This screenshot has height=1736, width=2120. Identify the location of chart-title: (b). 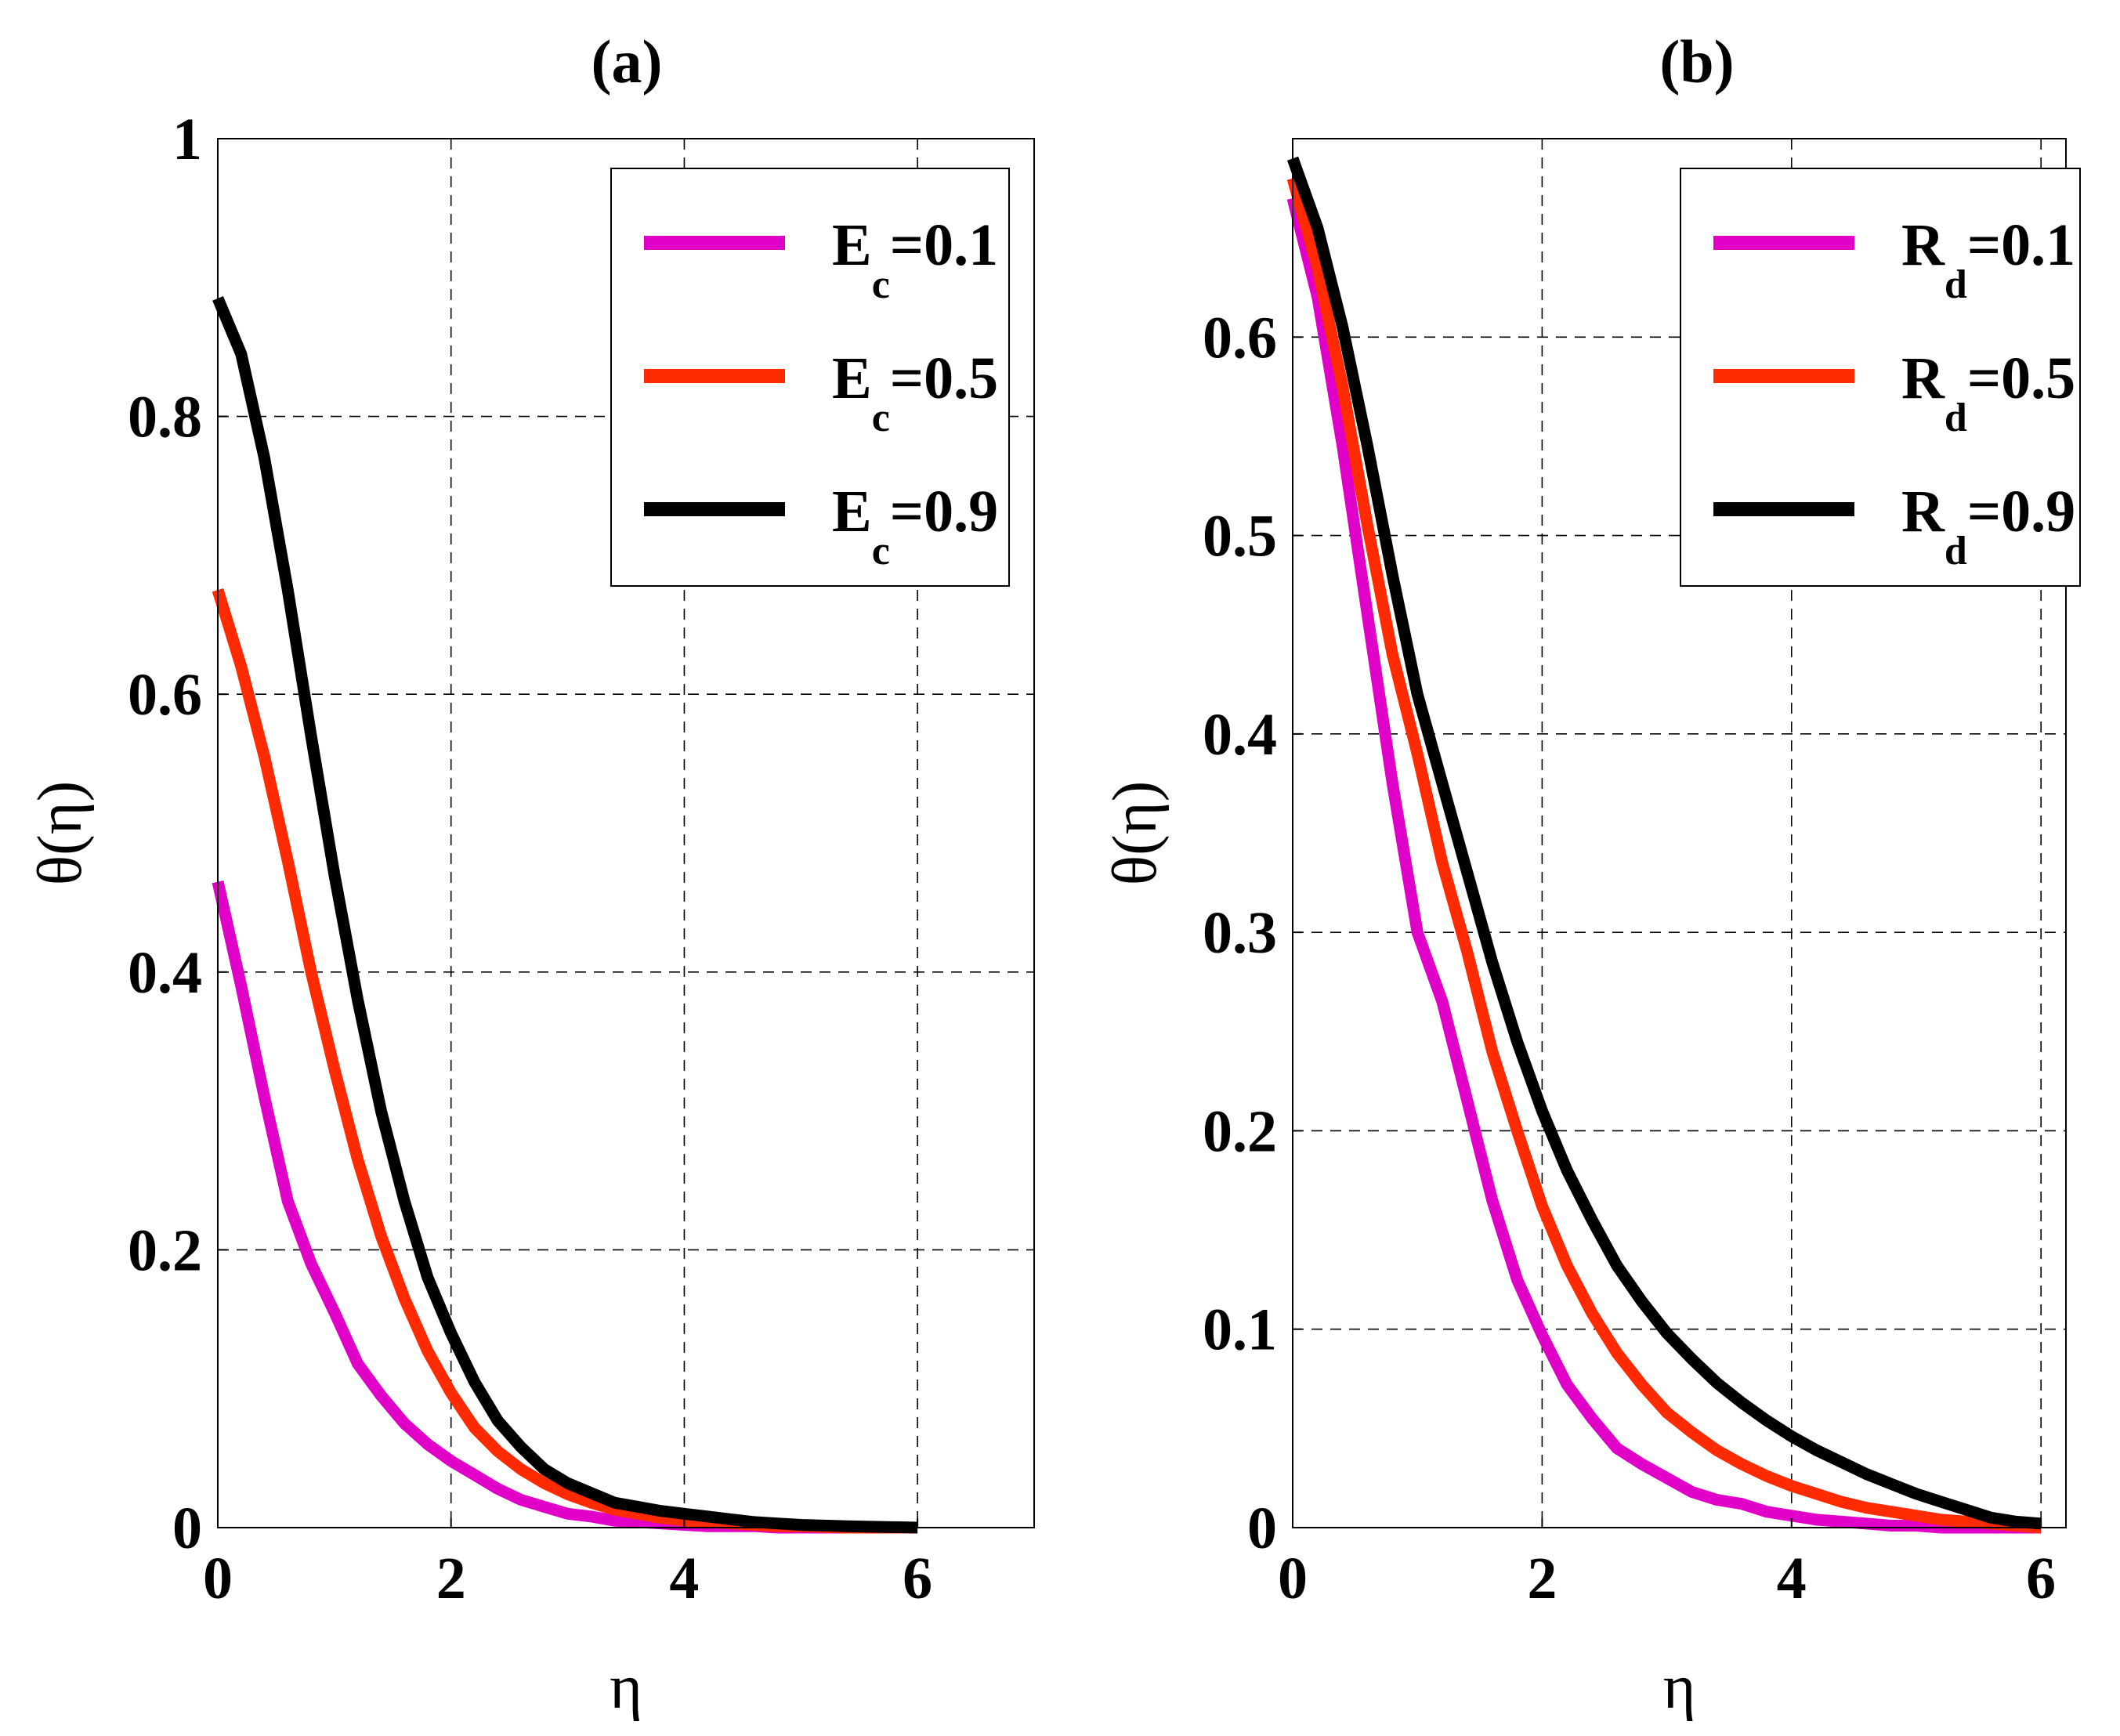
(1696, 61).